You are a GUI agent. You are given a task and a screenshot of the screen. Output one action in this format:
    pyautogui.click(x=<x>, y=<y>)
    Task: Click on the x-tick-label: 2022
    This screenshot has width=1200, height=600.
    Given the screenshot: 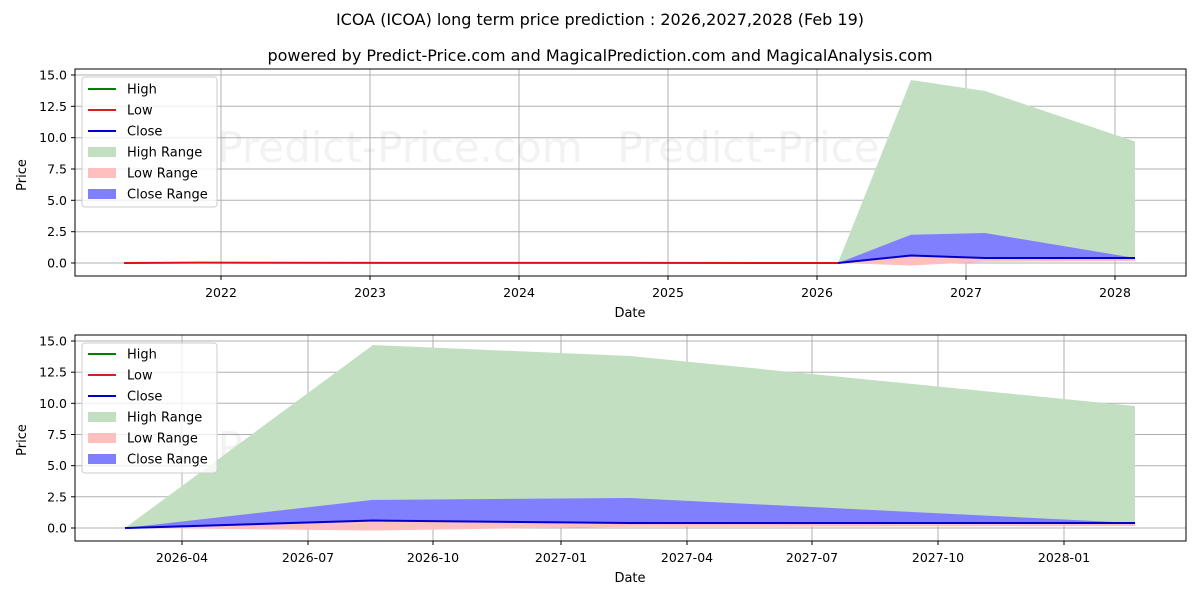 What is the action you would take?
    pyautogui.click(x=221, y=292)
    